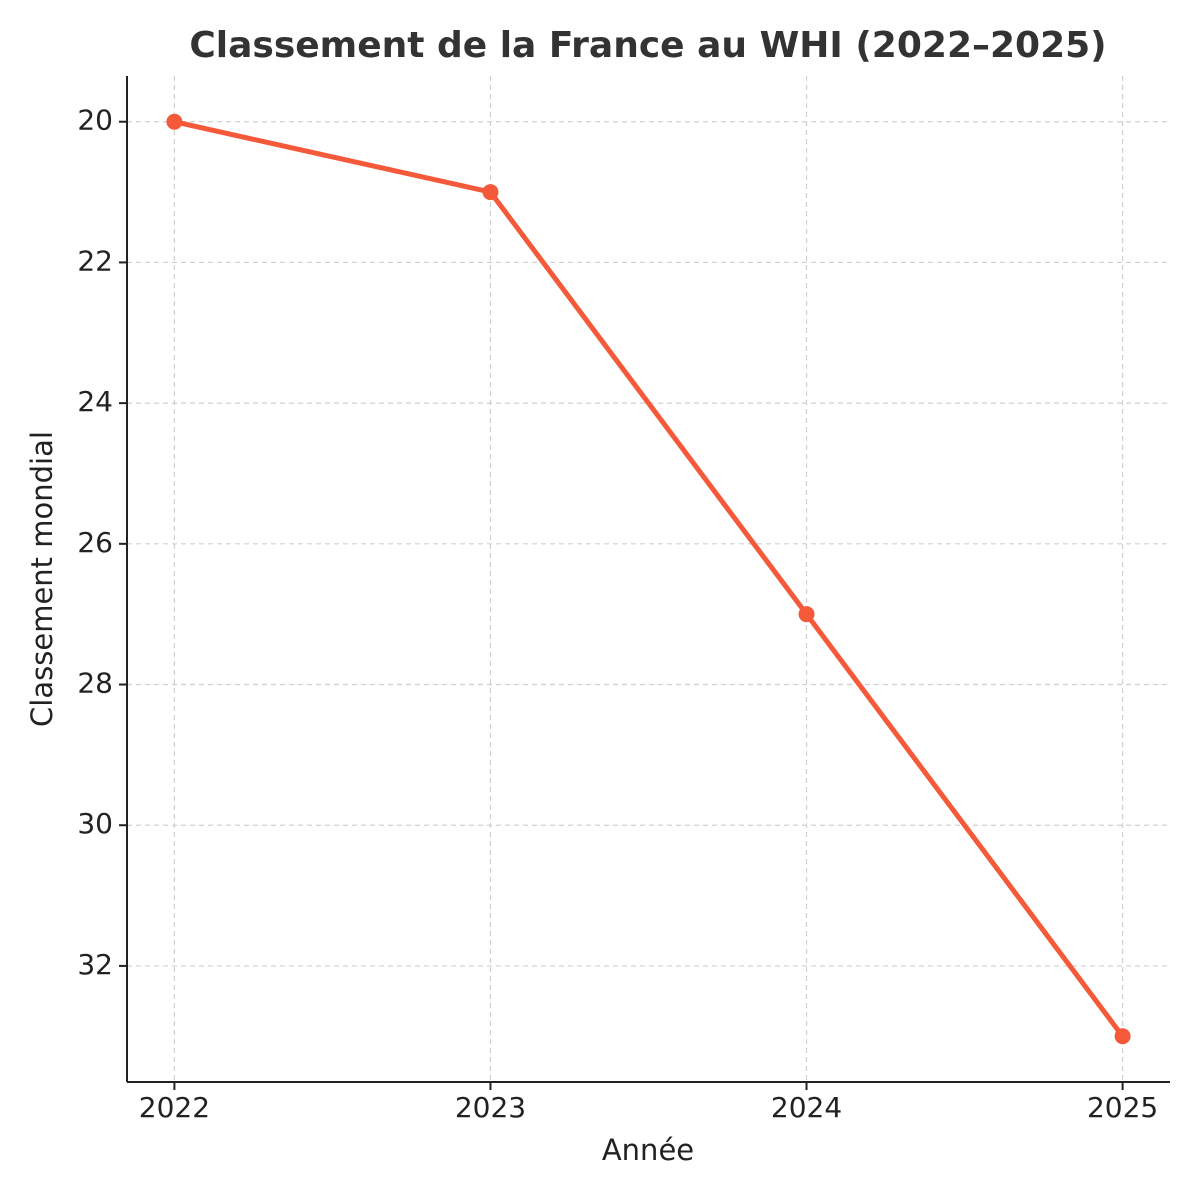 This screenshot has height=1200, width=1200. What do you see at coordinates (95, 823) in the screenshot?
I see `y-tick-label: 30` at bounding box center [95, 823].